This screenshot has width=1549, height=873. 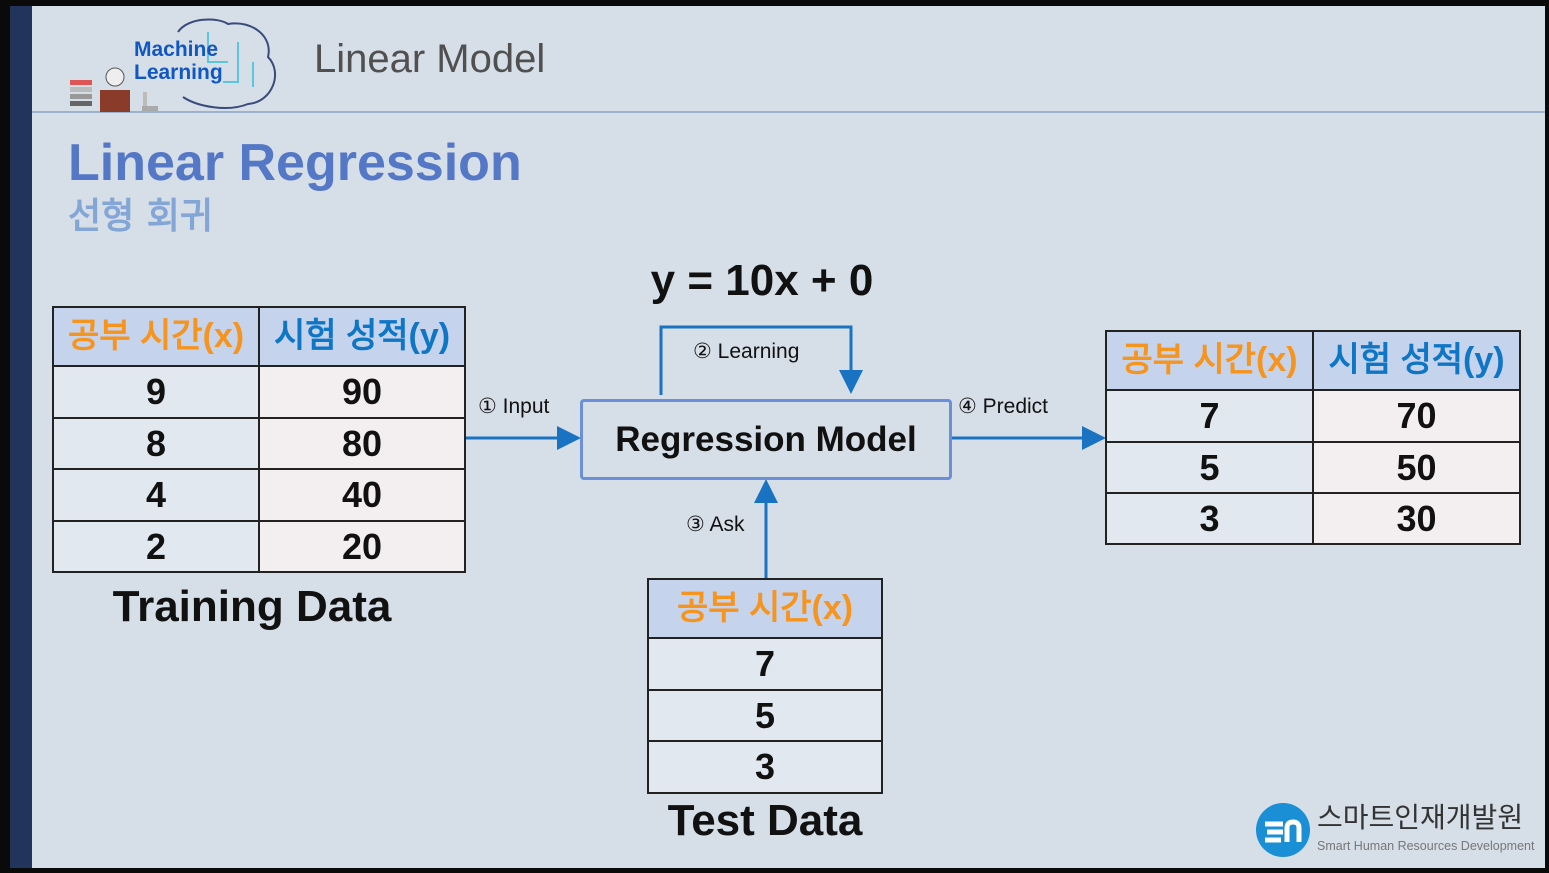 I want to click on table-row: 4 40, so click(x=259, y=495).